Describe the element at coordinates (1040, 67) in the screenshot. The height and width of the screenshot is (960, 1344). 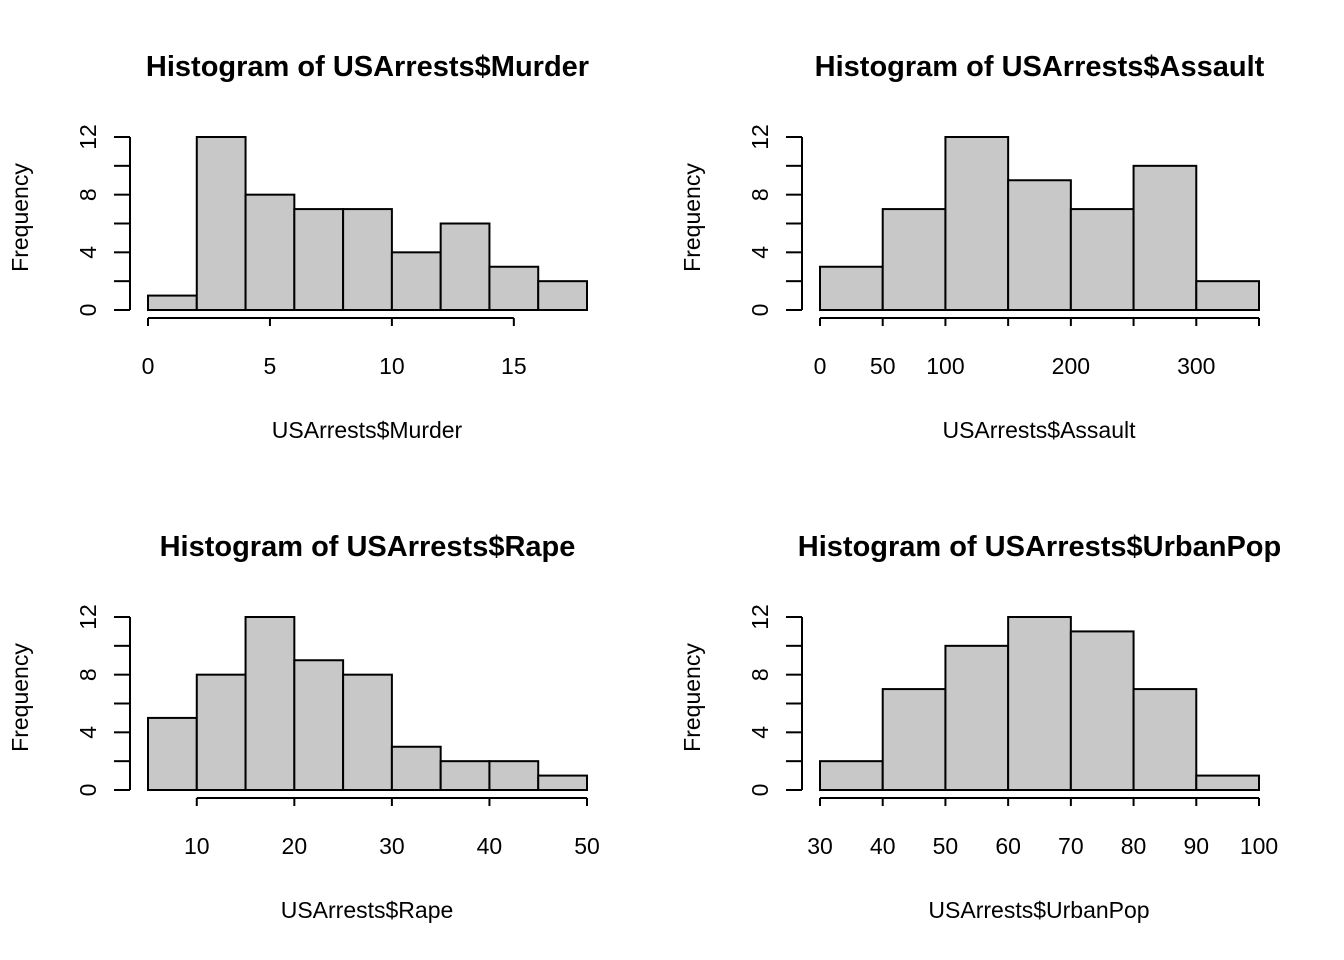
I see `chart-title: Histogram of USArrests$Assault` at that location.